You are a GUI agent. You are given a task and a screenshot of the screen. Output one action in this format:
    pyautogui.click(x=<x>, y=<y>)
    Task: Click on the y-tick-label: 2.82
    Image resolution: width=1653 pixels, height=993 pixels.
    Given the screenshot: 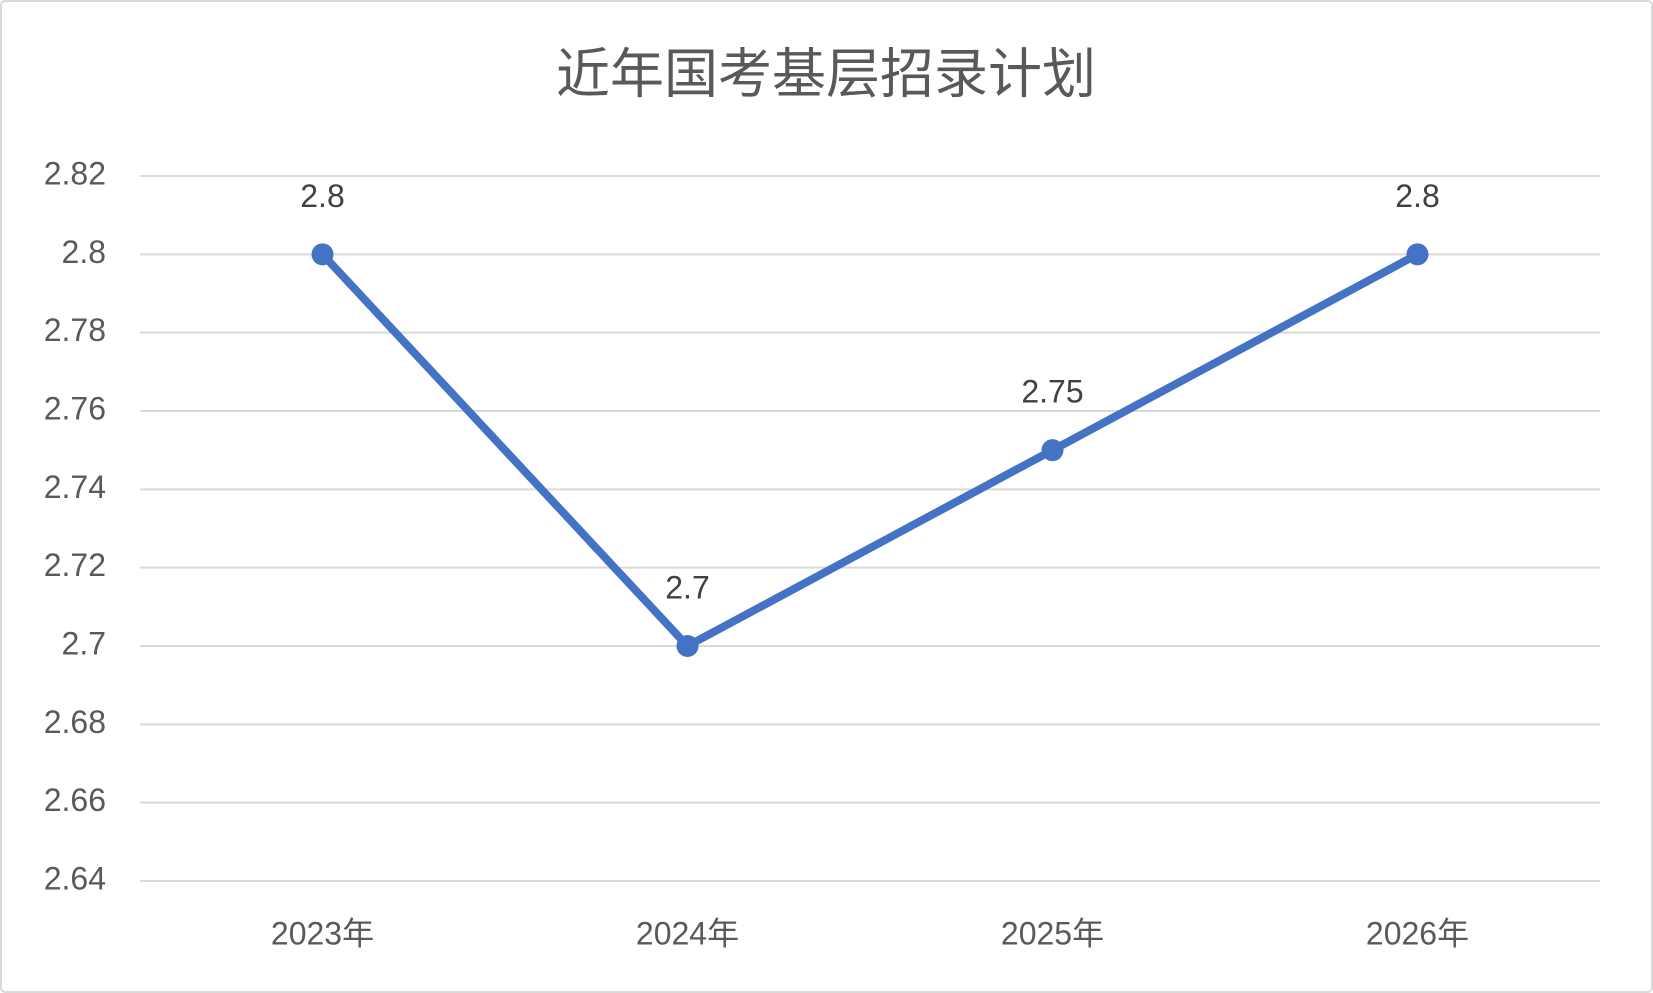 What is the action you would take?
    pyautogui.click(x=75, y=173)
    